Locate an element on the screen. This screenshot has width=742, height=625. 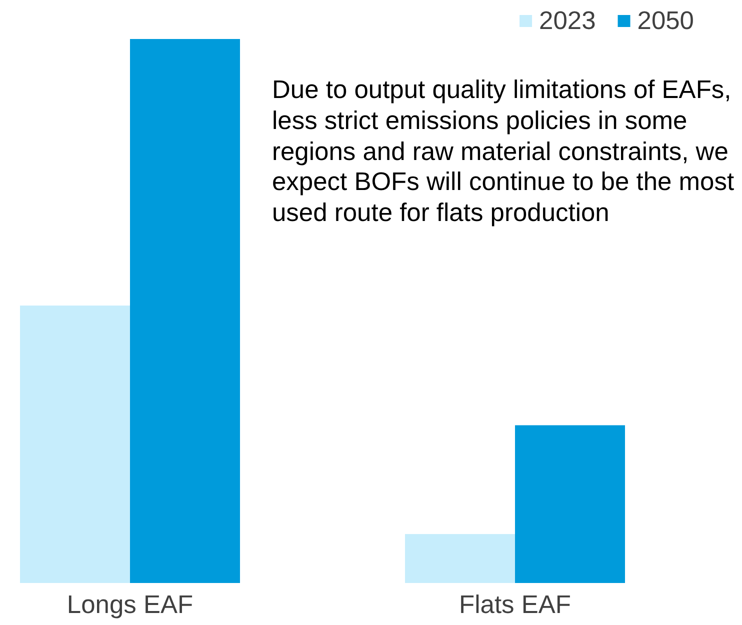
legend-label: 2050 is located at coordinates (665, 21).